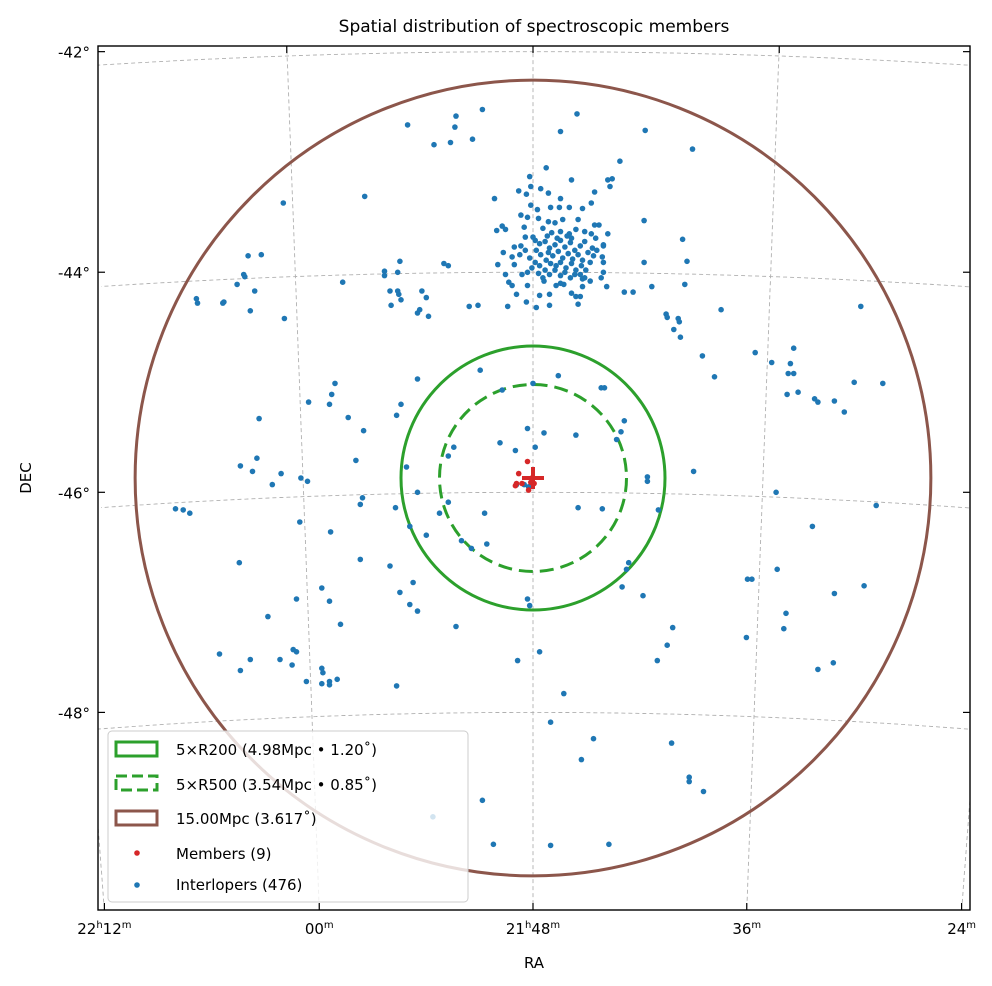  I want to click on ra-tick-label-minutes: 00, so click(314, 929).